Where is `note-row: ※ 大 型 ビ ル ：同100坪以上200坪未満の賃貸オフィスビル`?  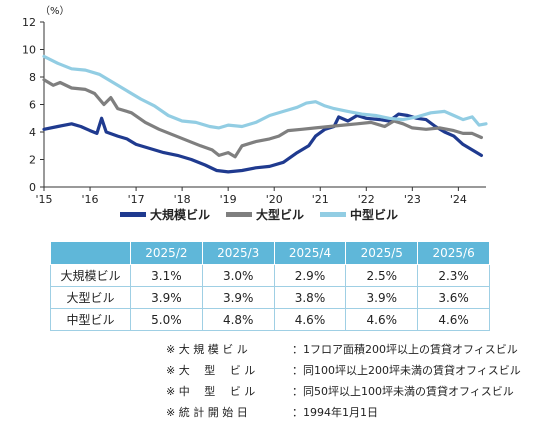
note-row: ※ 大 型 ビ ル ：同100坪以上200坪未満の賃貸オフィスビル is located at coordinates (343, 370).